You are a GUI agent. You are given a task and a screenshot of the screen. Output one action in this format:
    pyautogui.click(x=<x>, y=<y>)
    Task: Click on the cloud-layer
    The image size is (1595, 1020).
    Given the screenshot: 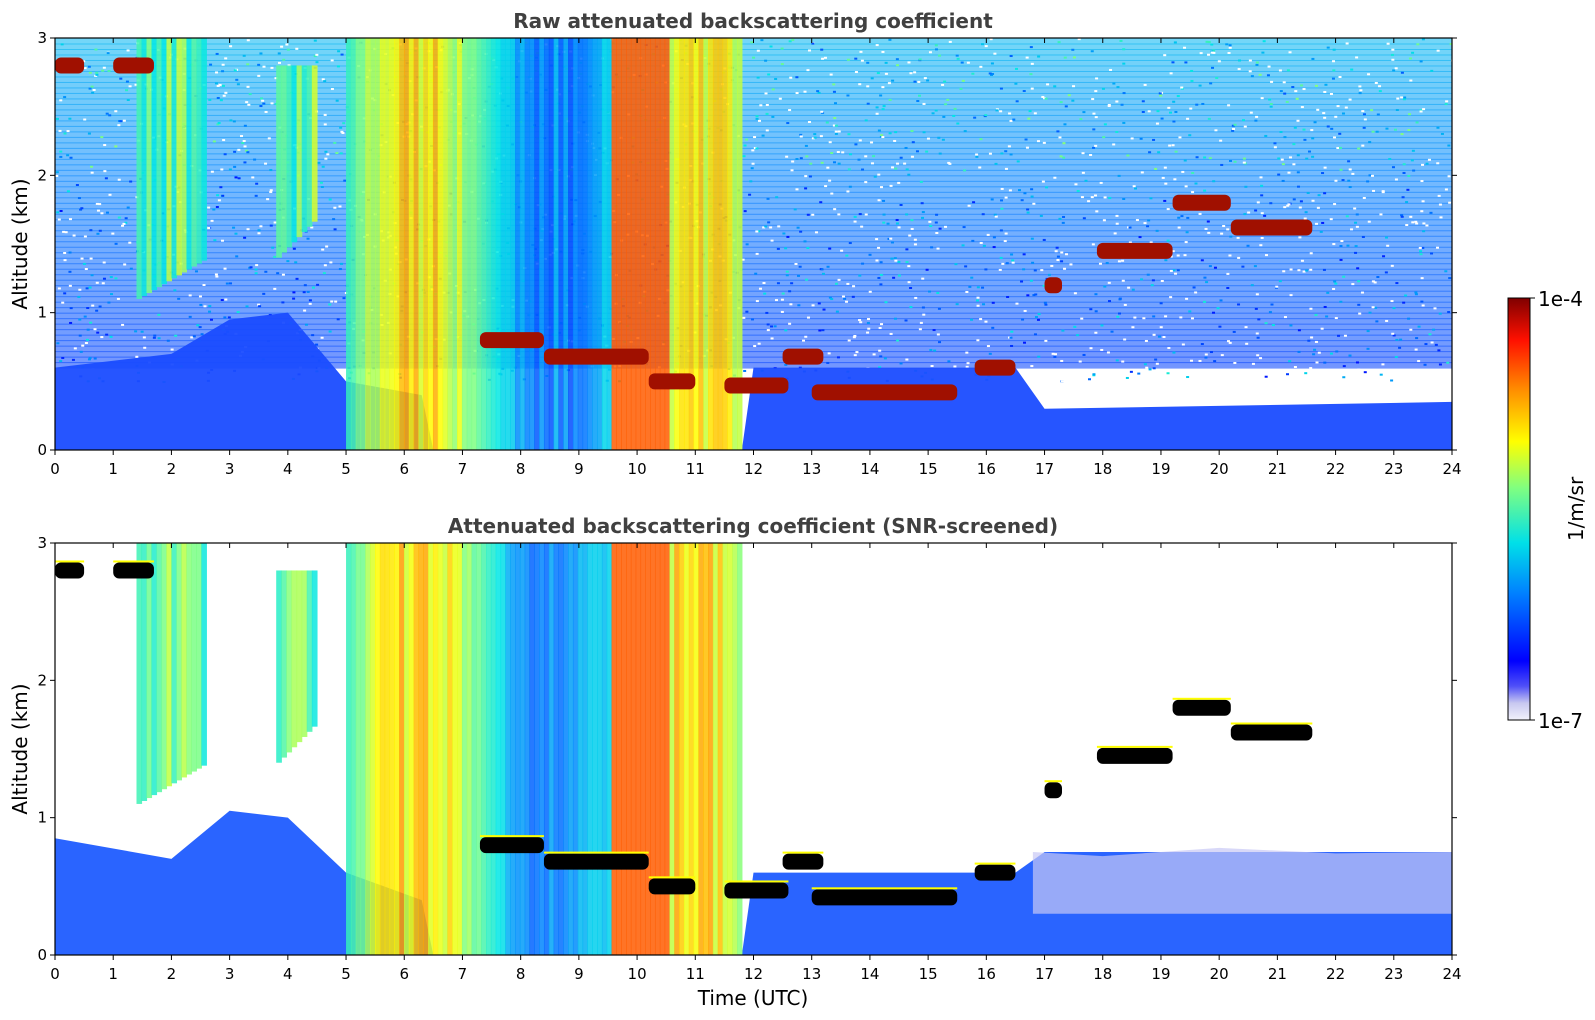 What is the action you would take?
    pyautogui.click(x=995, y=872)
    